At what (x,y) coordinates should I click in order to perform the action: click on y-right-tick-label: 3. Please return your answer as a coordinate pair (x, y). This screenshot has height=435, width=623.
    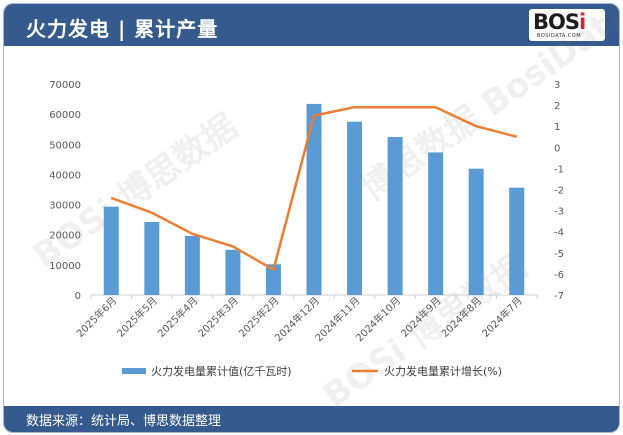
    Looking at the image, I should click on (557, 85).